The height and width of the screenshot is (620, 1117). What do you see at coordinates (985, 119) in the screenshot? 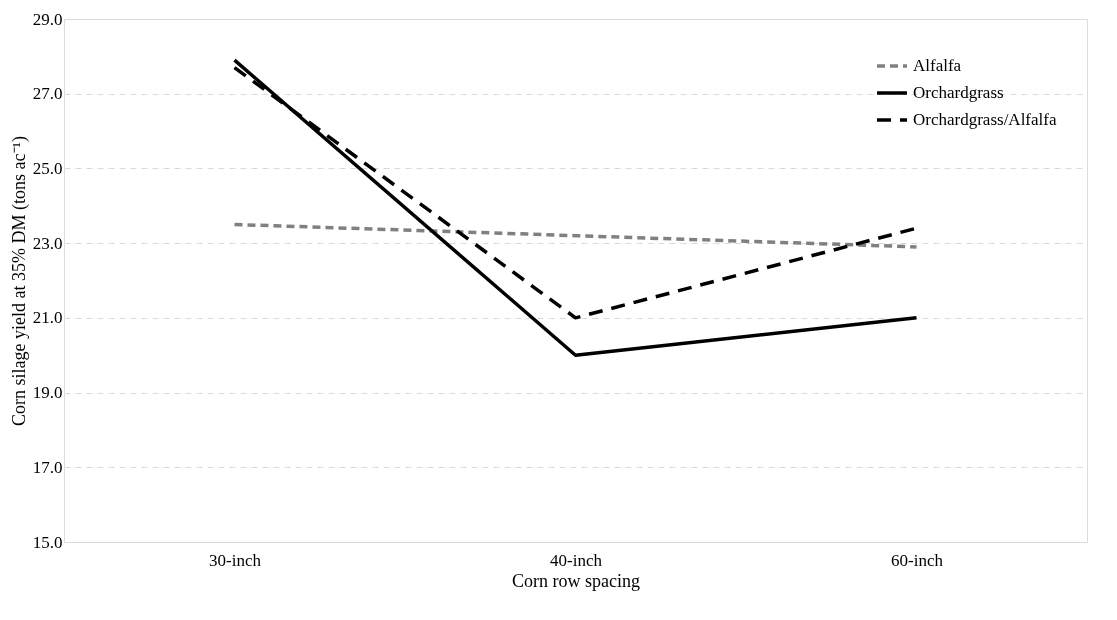
I see `legend-label: Orchardgrass/Alfalfa` at bounding box center [985, 119].